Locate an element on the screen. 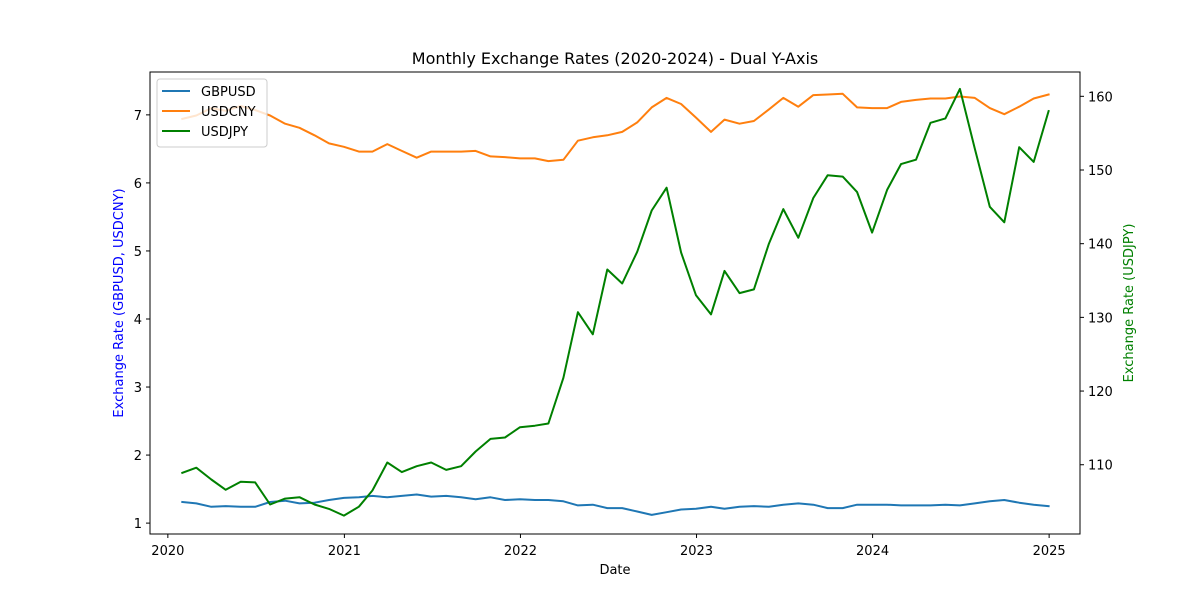  x-tick-label: 2024 is located at coordinates (872, 551).